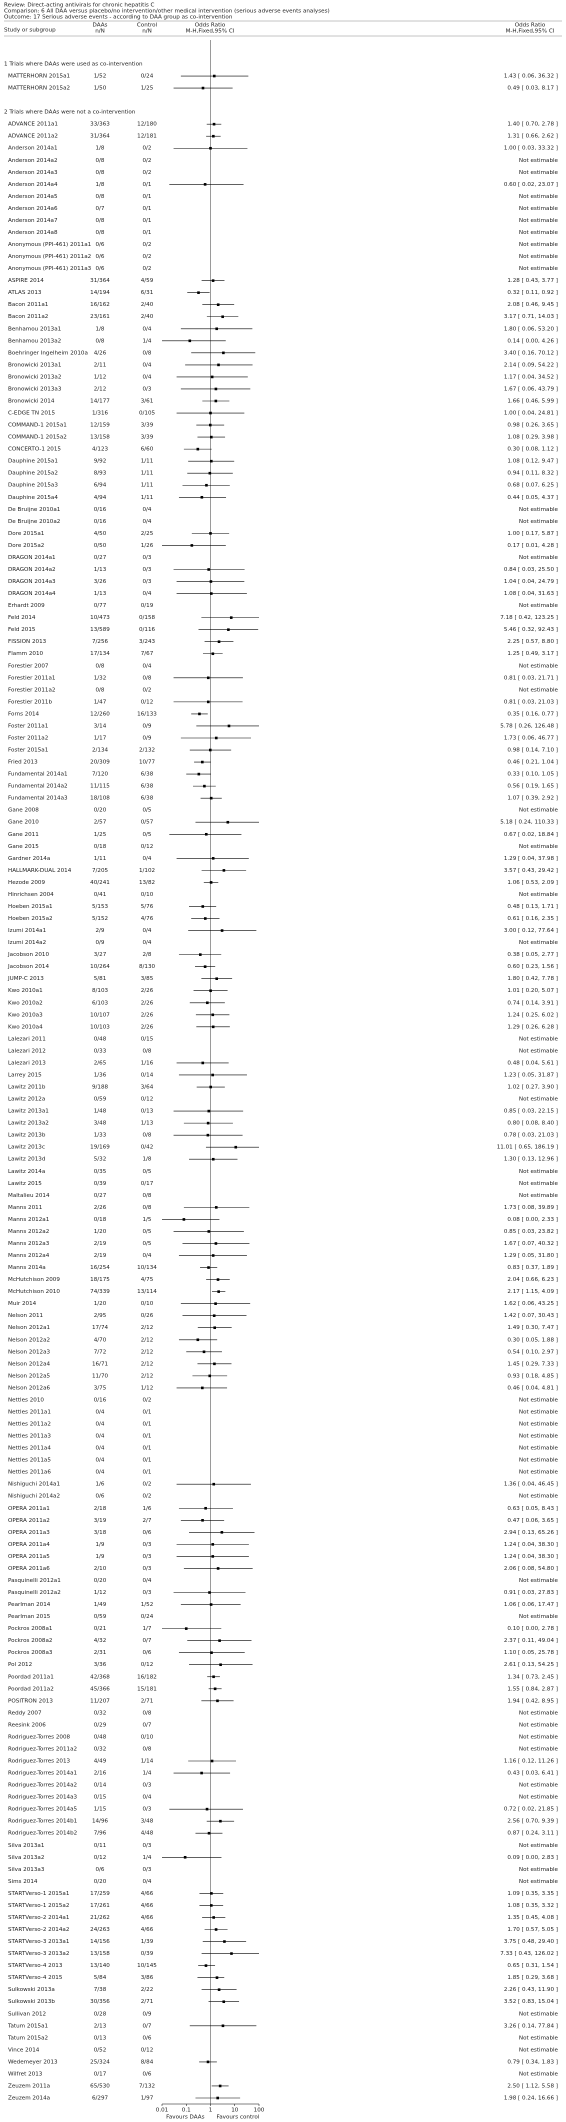  I want to click on study-name: Gane 2015, so click(23, 847).